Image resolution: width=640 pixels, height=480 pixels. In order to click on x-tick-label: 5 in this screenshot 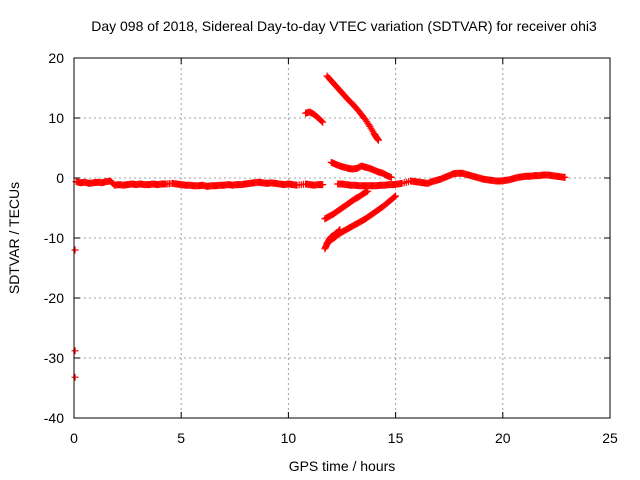, I will do `click(181, 438)`.